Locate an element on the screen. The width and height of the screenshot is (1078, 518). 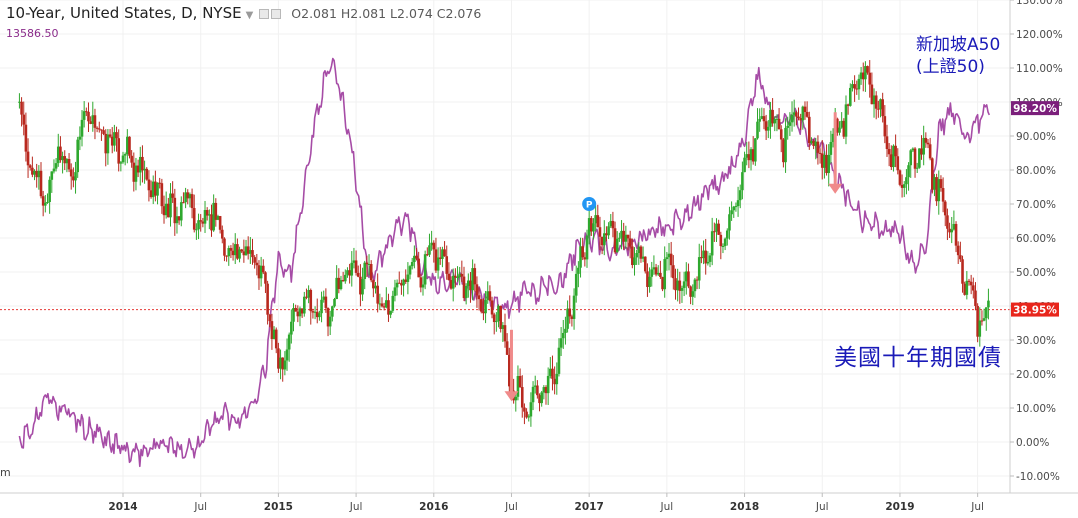
pin-label: P is located at coordinates (589, 206).